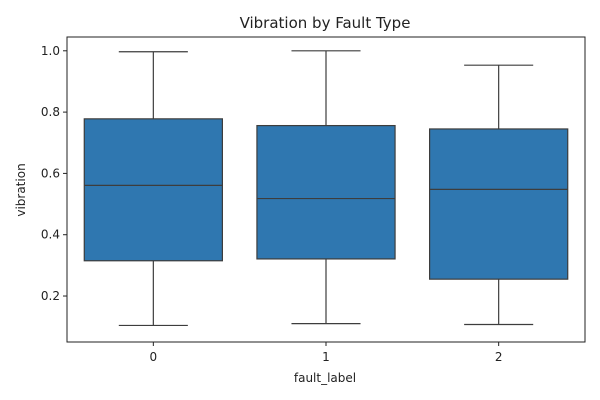  What do you see at coordinates (50, 235) in the screenshot?
I see `y-tick-label: 0.4` at bounding box center [50, 235].